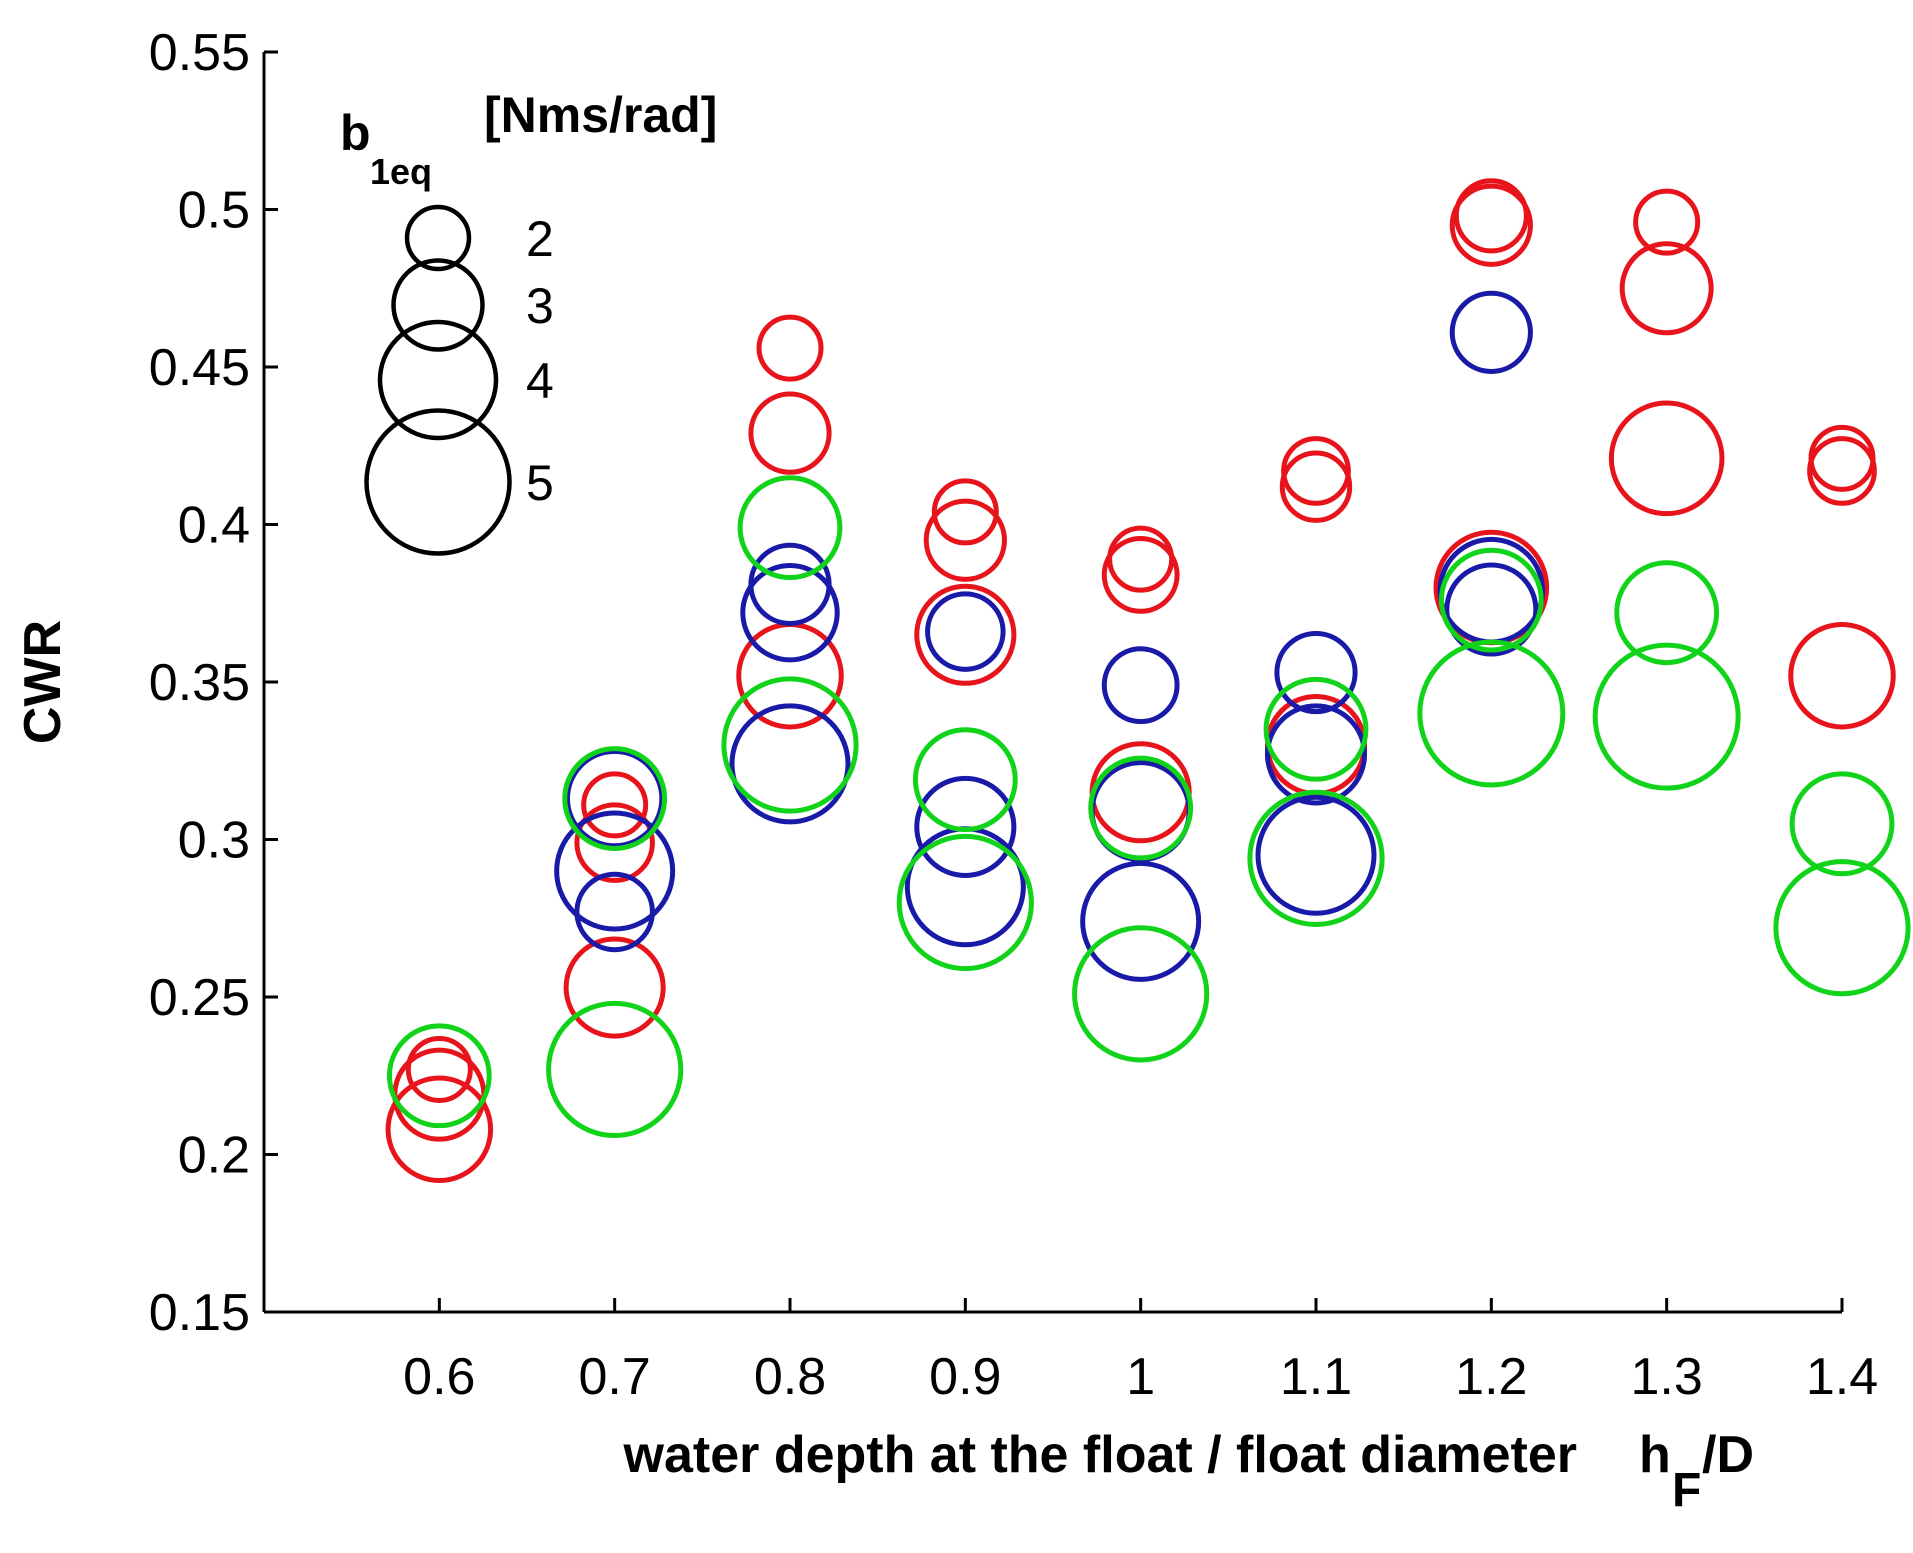 The width and height of the screenshot is (1913, 1553). Describe the element at coordinates (214, 1156) in the screenshot. I see `y-tick-label: 0.2` at that location.